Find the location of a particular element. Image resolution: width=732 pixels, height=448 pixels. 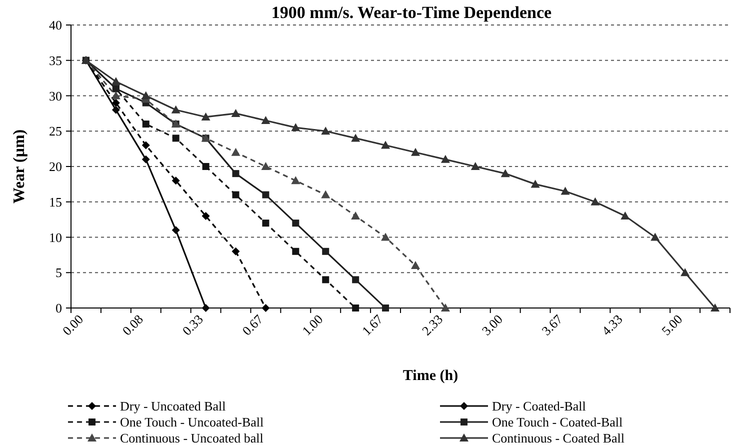

y-tick-label: 25 is located at coordinates (55, 131).